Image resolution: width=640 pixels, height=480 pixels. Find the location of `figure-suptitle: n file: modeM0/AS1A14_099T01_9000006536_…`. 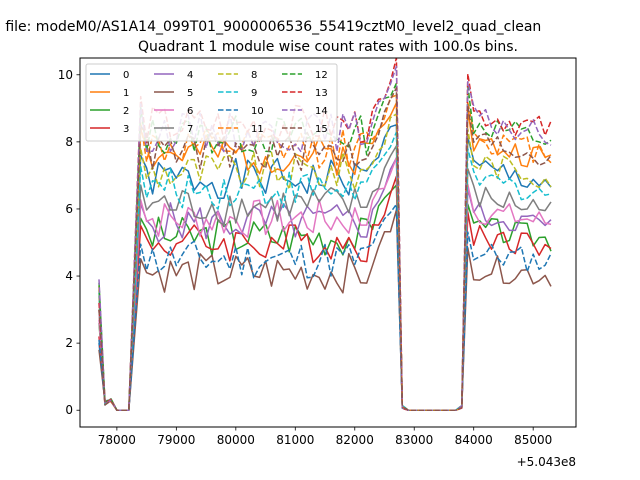

figure-suptitle: n file: modeM0/AS1A14_099T01_9000006536_… is located at coordinates (270, 27).